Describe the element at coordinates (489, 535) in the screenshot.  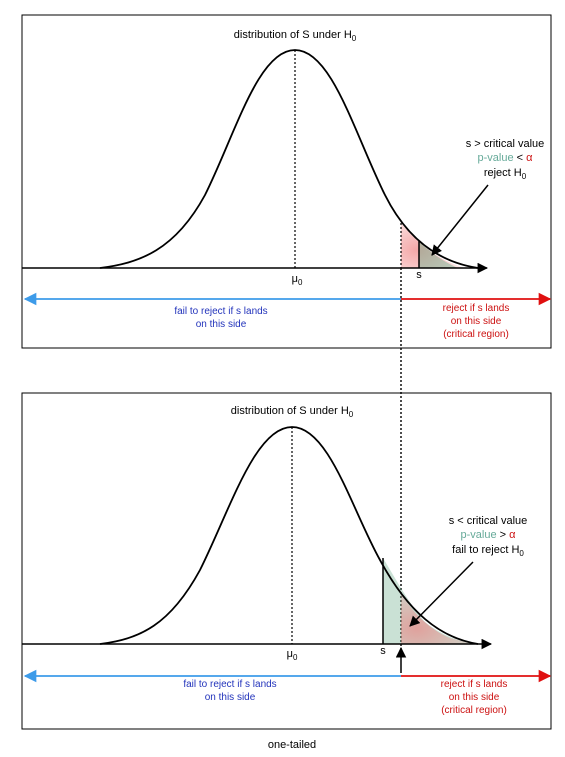
I see `bottom-annotation-line2: p-value > α` at that location.